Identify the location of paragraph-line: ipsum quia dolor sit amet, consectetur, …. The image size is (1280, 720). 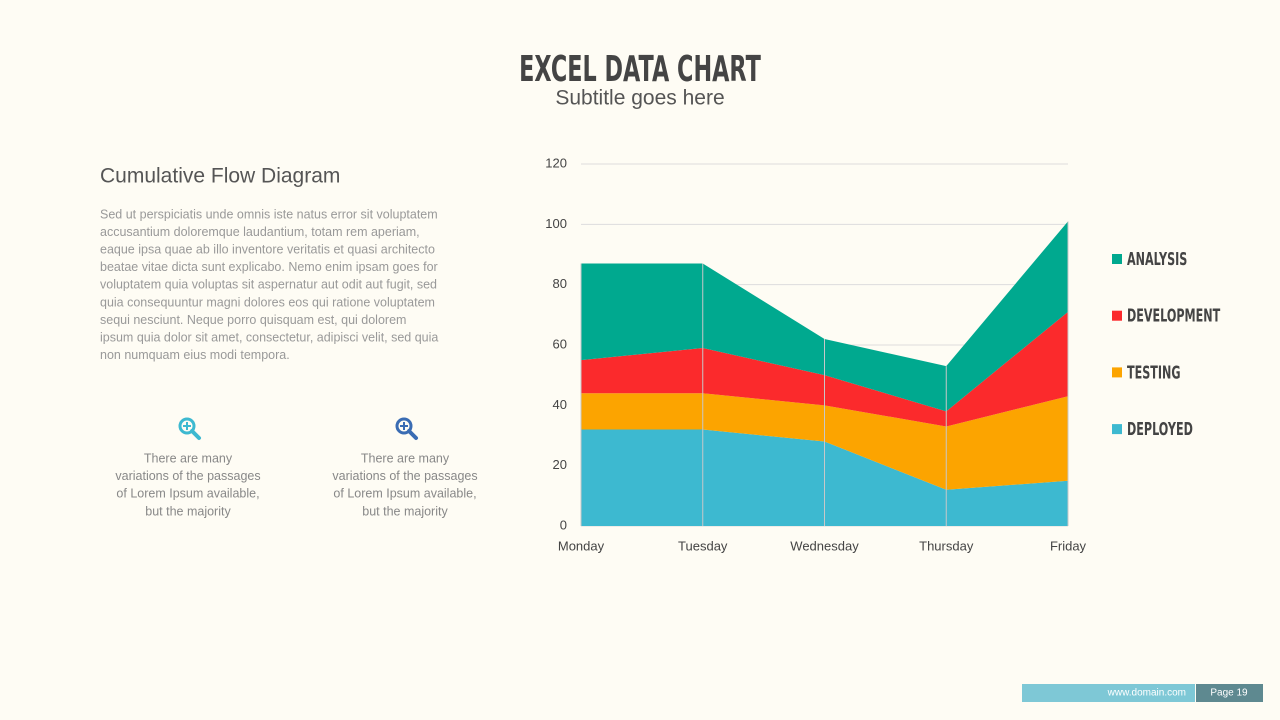
(269, 337).